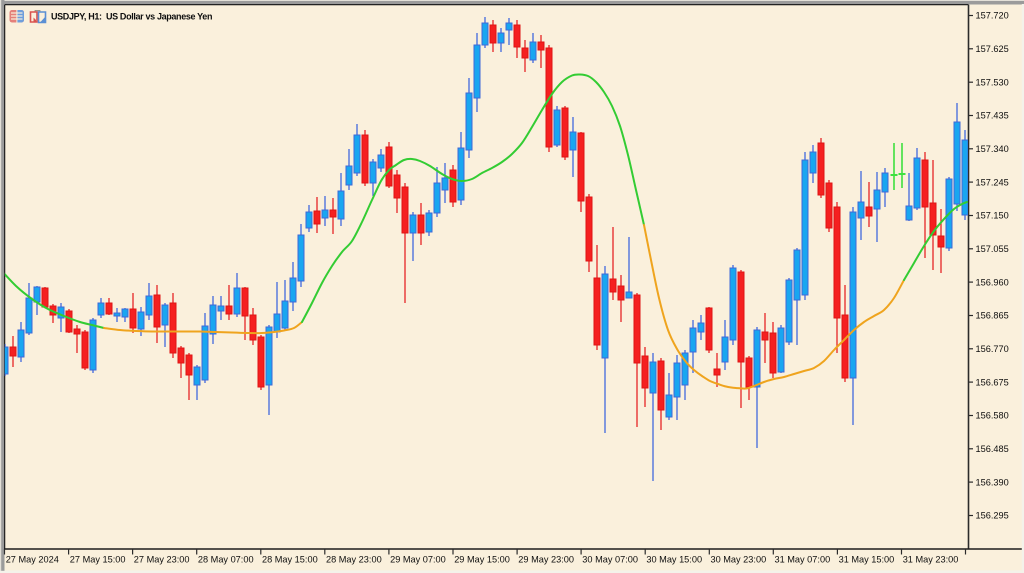 This screenshot has width=1024, height=573. I want to click on svg-text: 157.435, so click(992, 116).